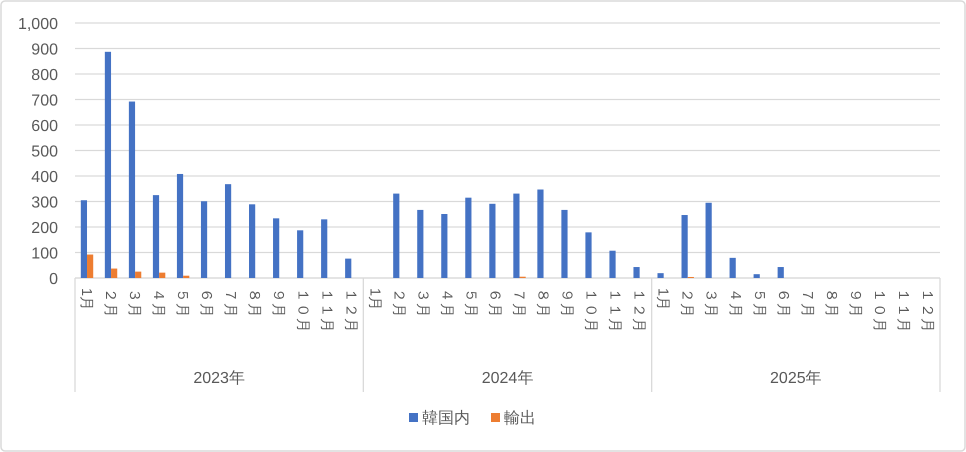 This screenshot has height=452, width=966. I want to click on y-tick-label: 400, so click(44, 177).